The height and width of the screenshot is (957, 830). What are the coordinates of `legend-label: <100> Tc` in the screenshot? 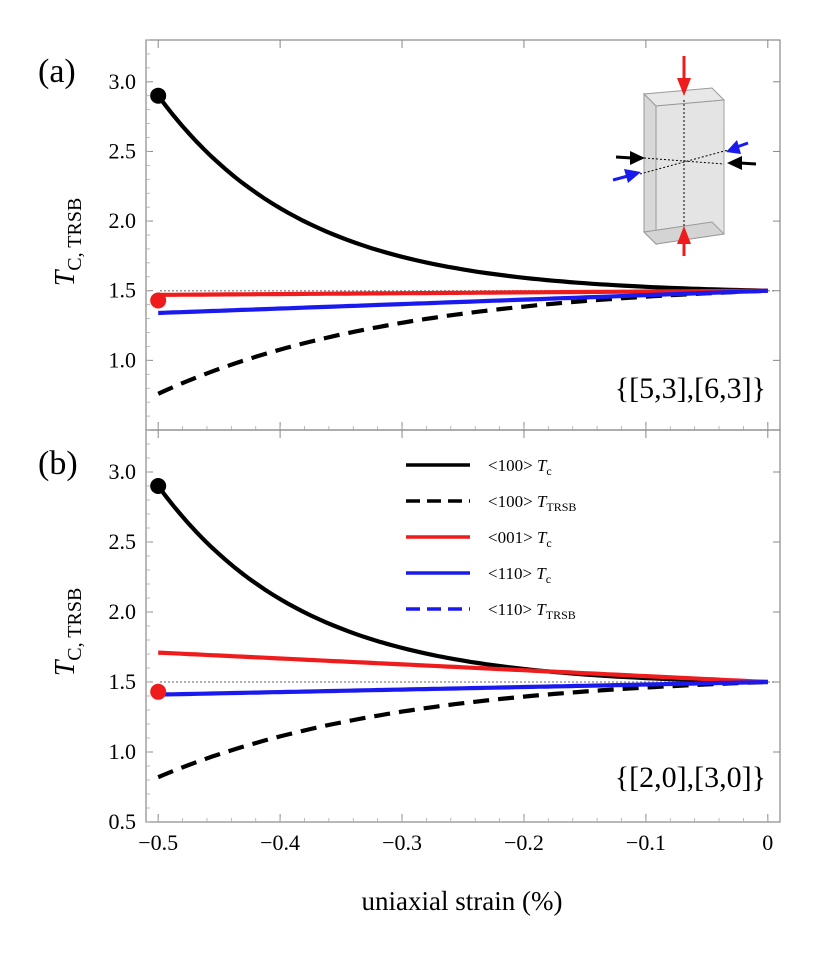 It's located at (520, 467).